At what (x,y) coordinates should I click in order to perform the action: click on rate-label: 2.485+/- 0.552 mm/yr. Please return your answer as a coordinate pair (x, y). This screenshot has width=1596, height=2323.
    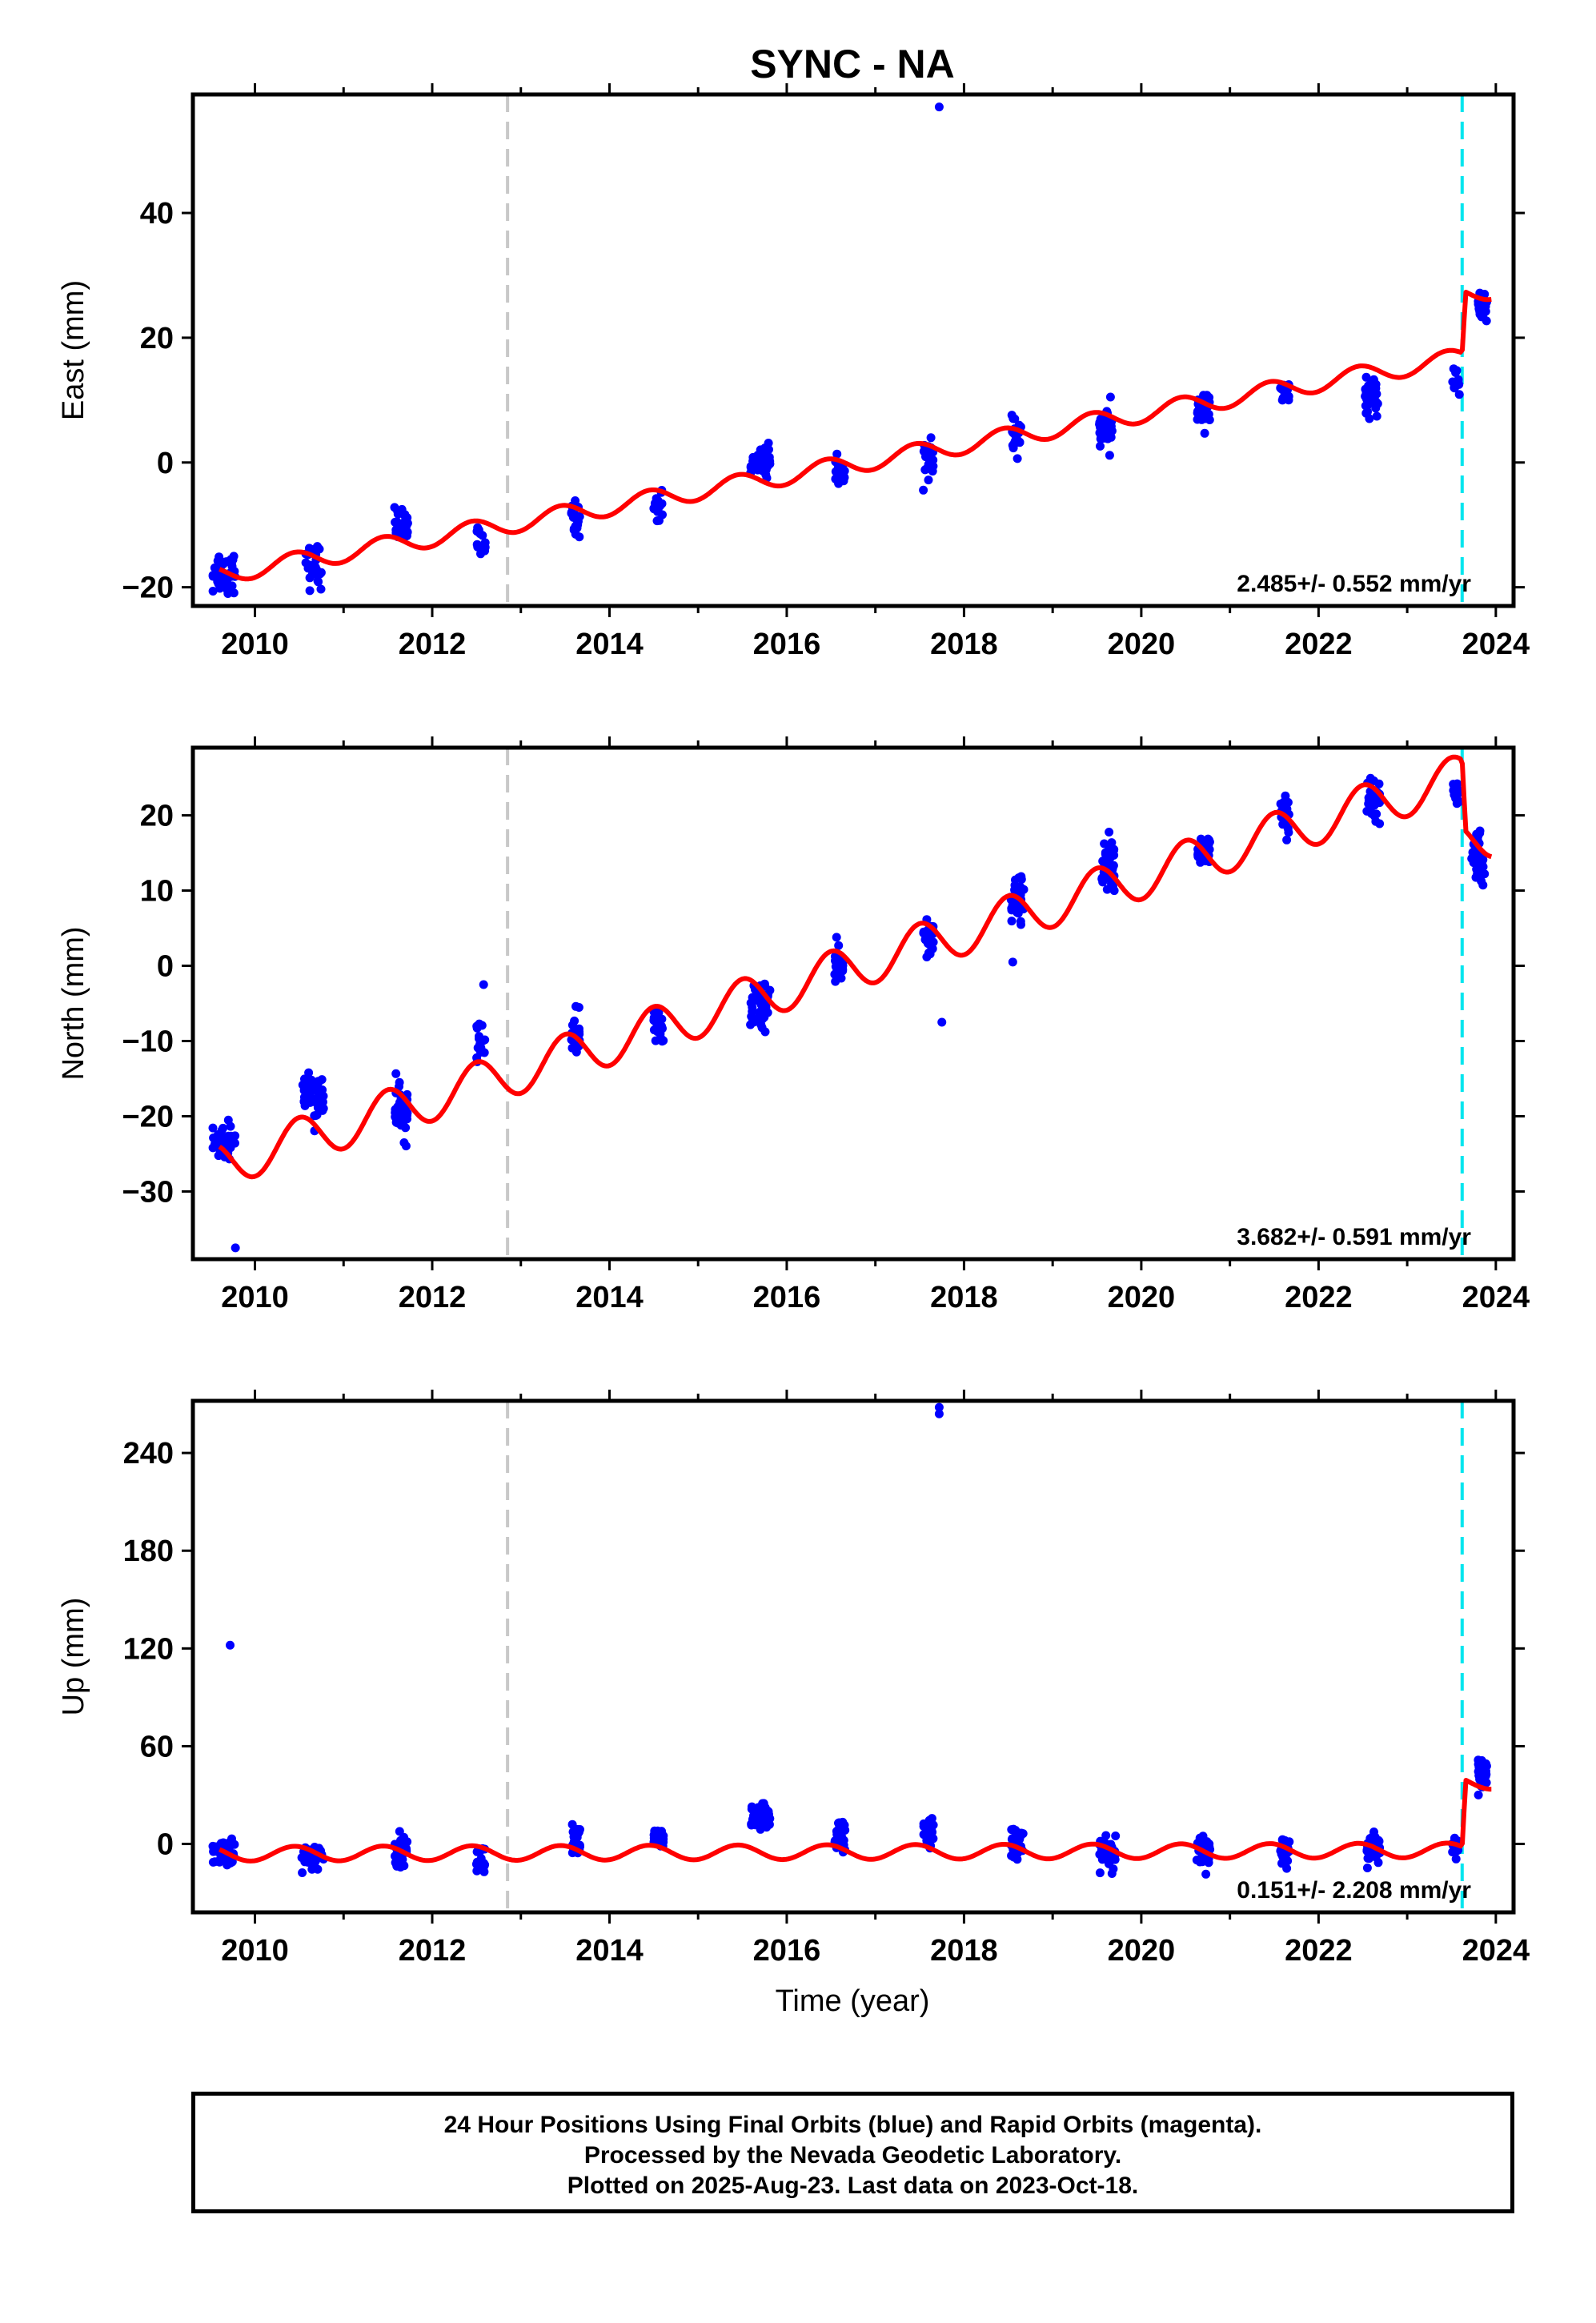
    Looking at the image, I should click on (1354, 584).